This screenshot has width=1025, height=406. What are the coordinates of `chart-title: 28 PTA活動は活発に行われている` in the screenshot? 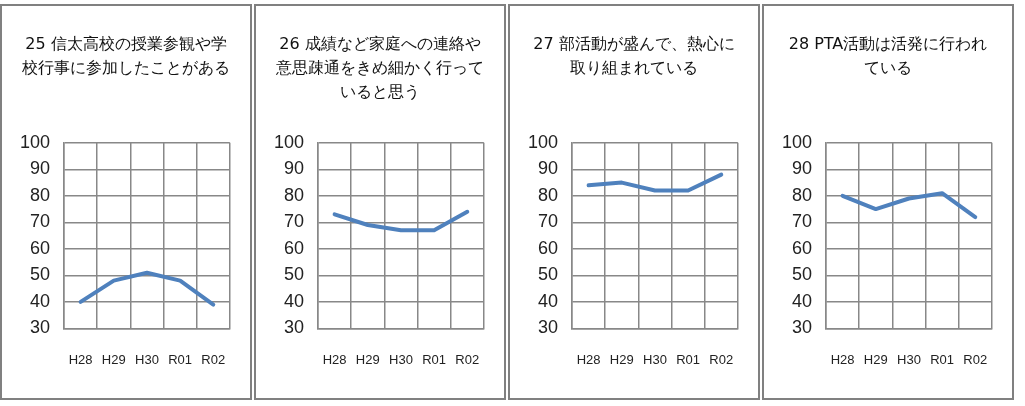 It's located at (888, 56).